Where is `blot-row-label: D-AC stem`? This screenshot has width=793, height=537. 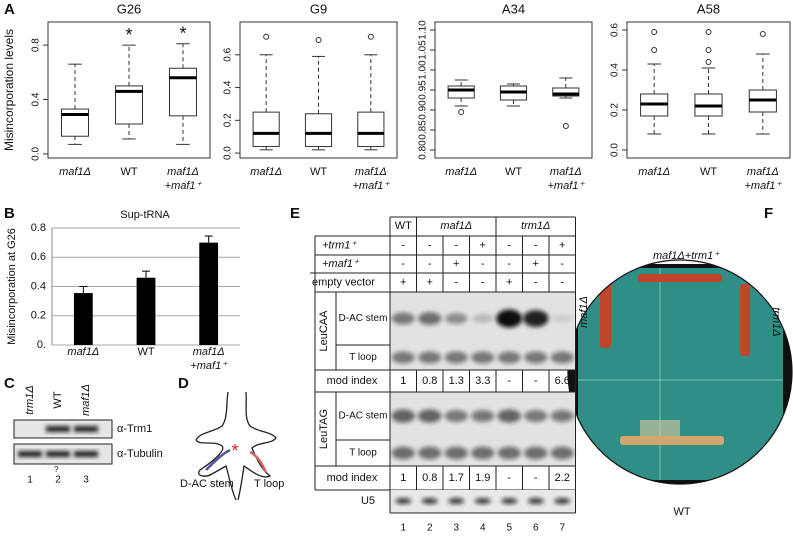
blot-row-label: D-AC stem is located at coordinates (363, 416).